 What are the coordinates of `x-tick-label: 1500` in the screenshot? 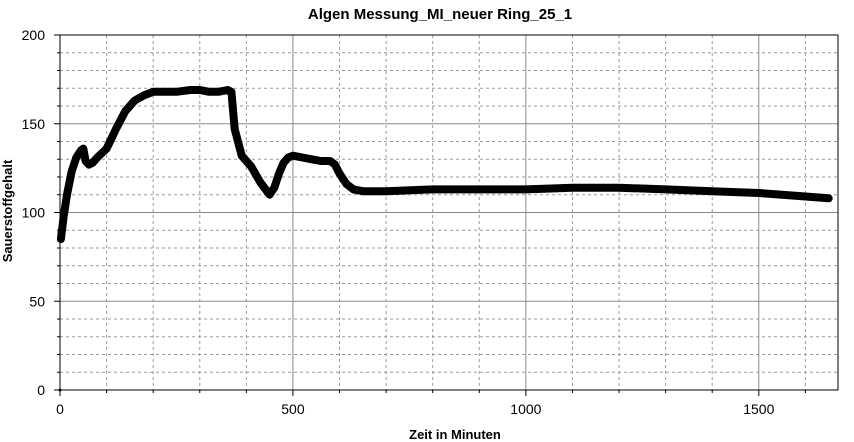 It's located at (758, 409).